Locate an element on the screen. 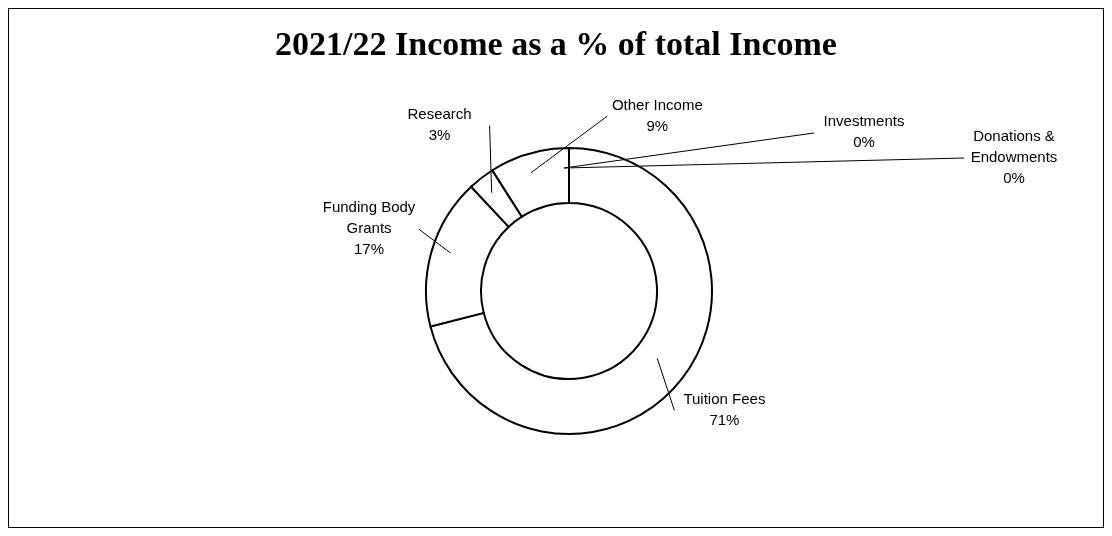  slice-label: Tuition Fees is located at coordinates (724, 398).